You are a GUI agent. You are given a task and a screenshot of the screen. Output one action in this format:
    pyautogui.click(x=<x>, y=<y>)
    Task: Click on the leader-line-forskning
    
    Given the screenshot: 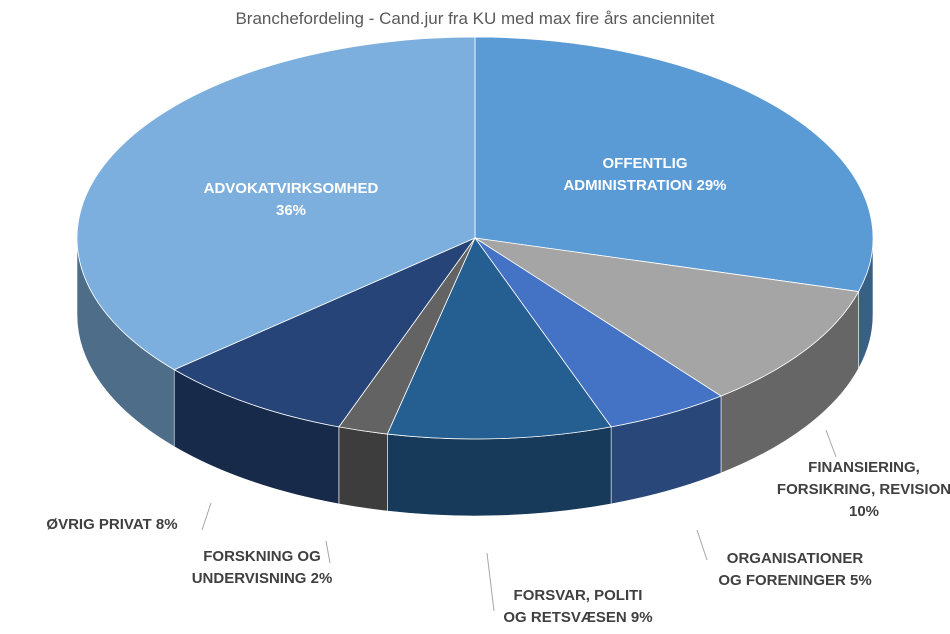 What is the action you would take?
    pyautogui.click(x=328, y=552)
    